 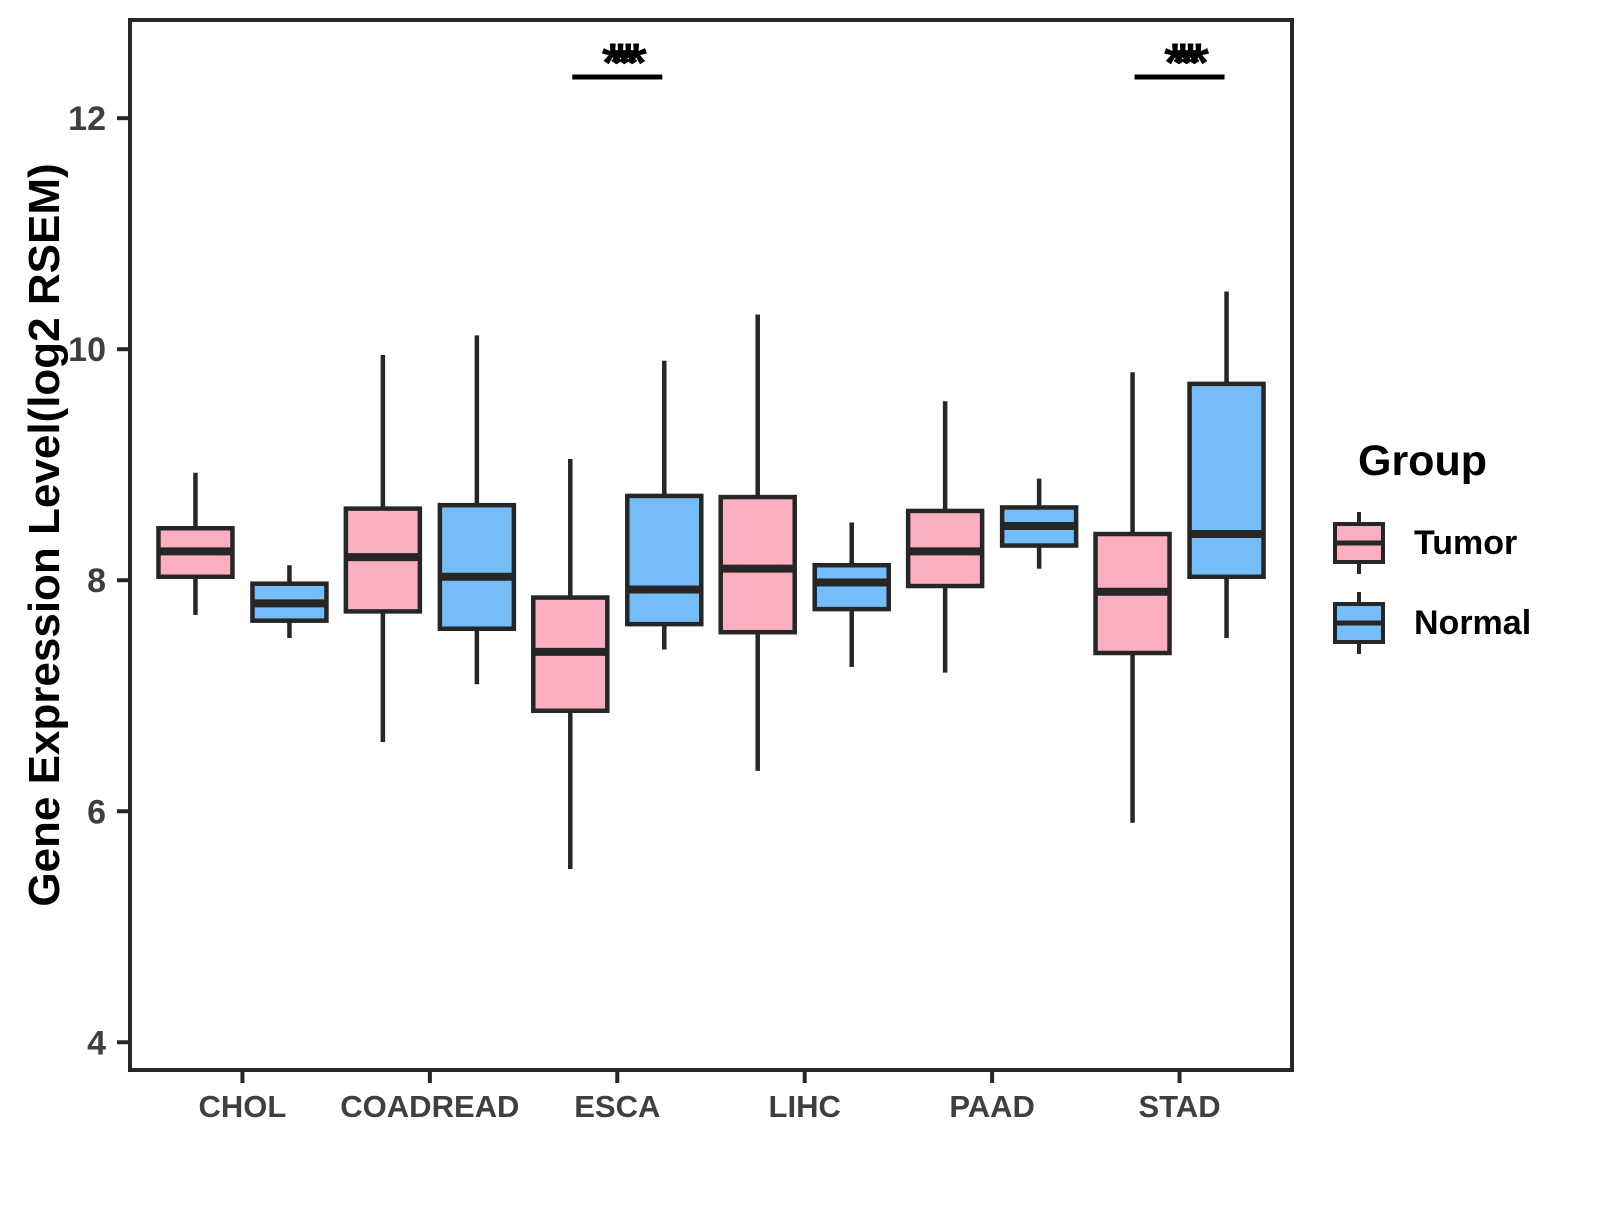 What do you see at coordinates (96, 812) in the screenshot?
I see `y-tick-label: 6` at bounding box center [96, 812].